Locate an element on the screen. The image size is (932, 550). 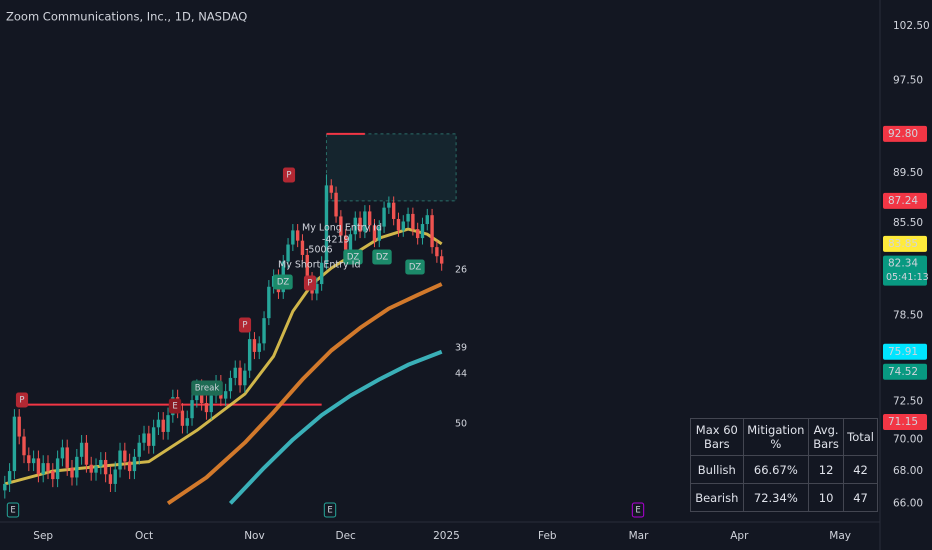
price-tag-label: 75.91 is located at coordinates (903, 352).